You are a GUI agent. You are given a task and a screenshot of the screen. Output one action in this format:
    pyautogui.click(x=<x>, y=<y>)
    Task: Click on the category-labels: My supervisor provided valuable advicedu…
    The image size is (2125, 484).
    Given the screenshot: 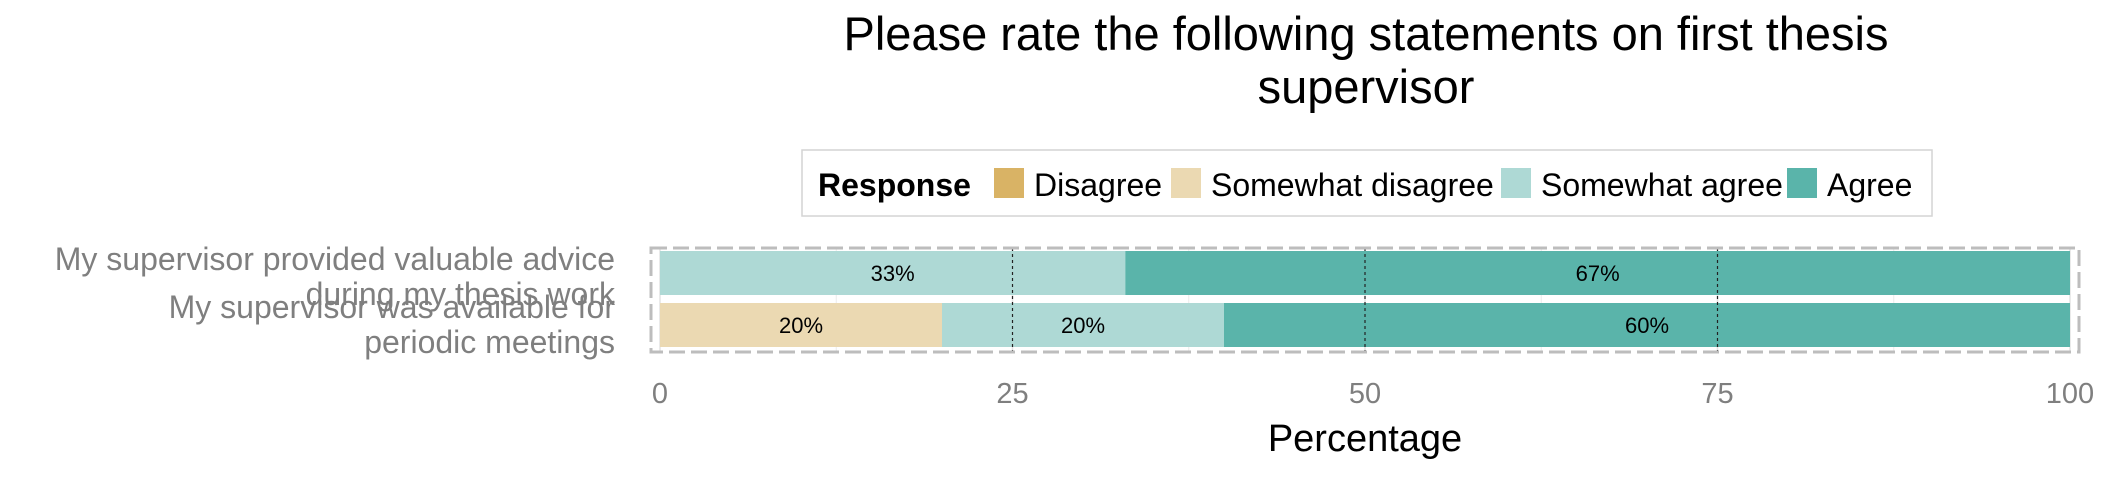 What is the action you would take?
    pyautogui.click(x=335, y=300)
    